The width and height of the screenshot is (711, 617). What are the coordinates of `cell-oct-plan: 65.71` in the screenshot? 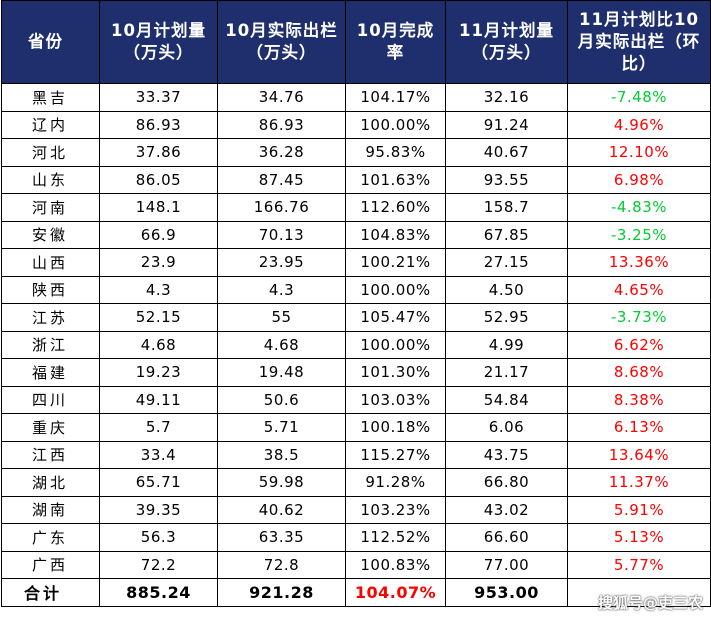 It's located at (158, 482).